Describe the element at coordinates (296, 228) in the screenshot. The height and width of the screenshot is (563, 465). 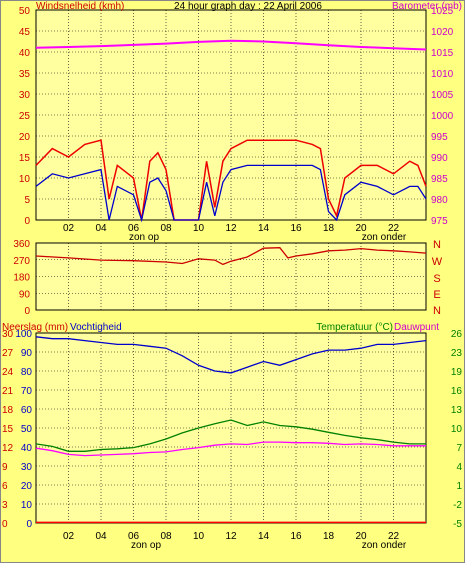
I see `wind-x-tick: 16` at that location.